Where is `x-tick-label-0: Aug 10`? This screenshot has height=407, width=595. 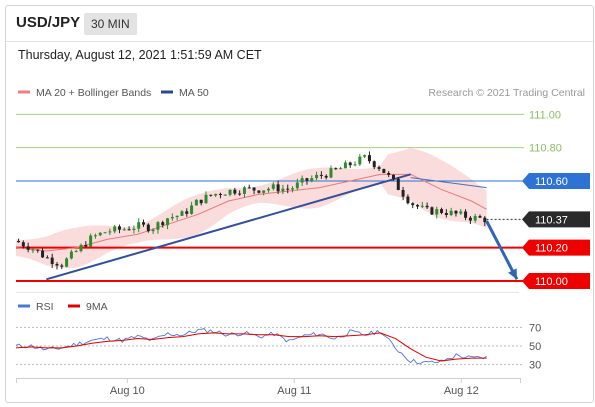
x-tick-label-0: Aug 10 is located at coordinates (127, 391).